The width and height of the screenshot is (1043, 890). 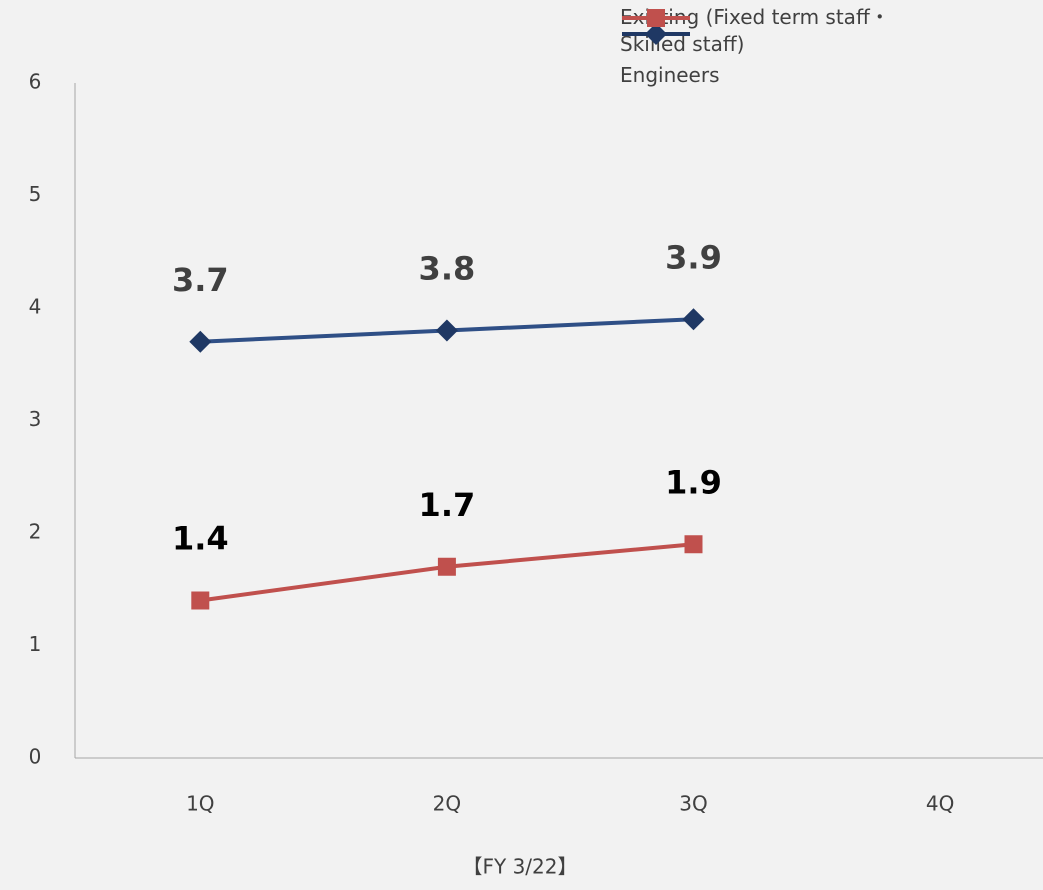 What do you see at coordinates (35, 307) in the screenshot?
I see `y-tick-label: 4` at bounding box center [35, 307].